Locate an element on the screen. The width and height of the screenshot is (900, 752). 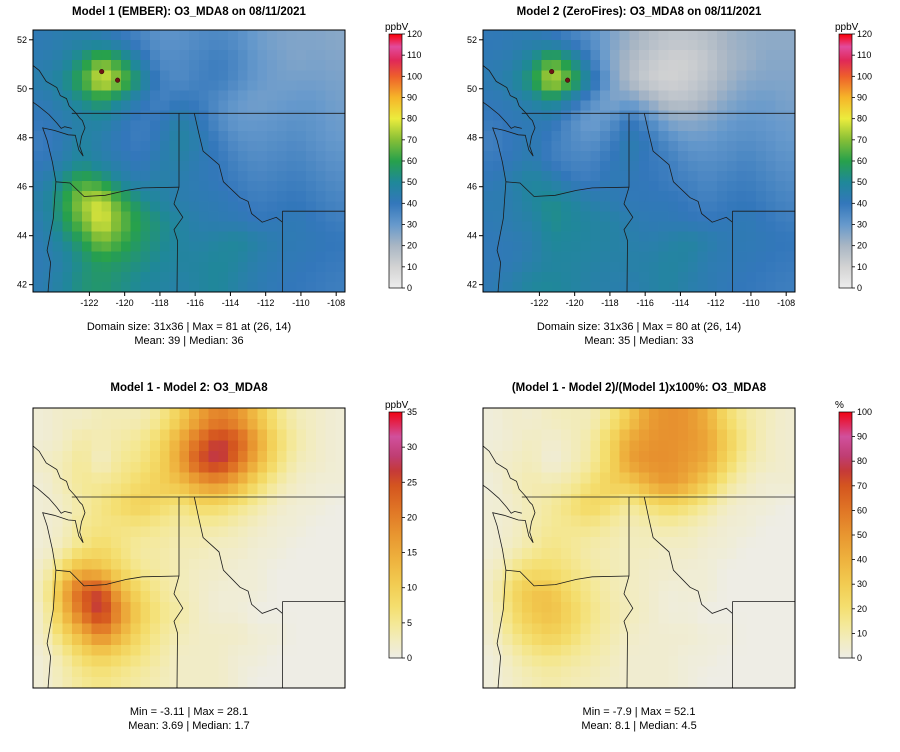
panel2-stats-line2: Mean: 35 | Median: 33 is located at coordinates (639, 341).